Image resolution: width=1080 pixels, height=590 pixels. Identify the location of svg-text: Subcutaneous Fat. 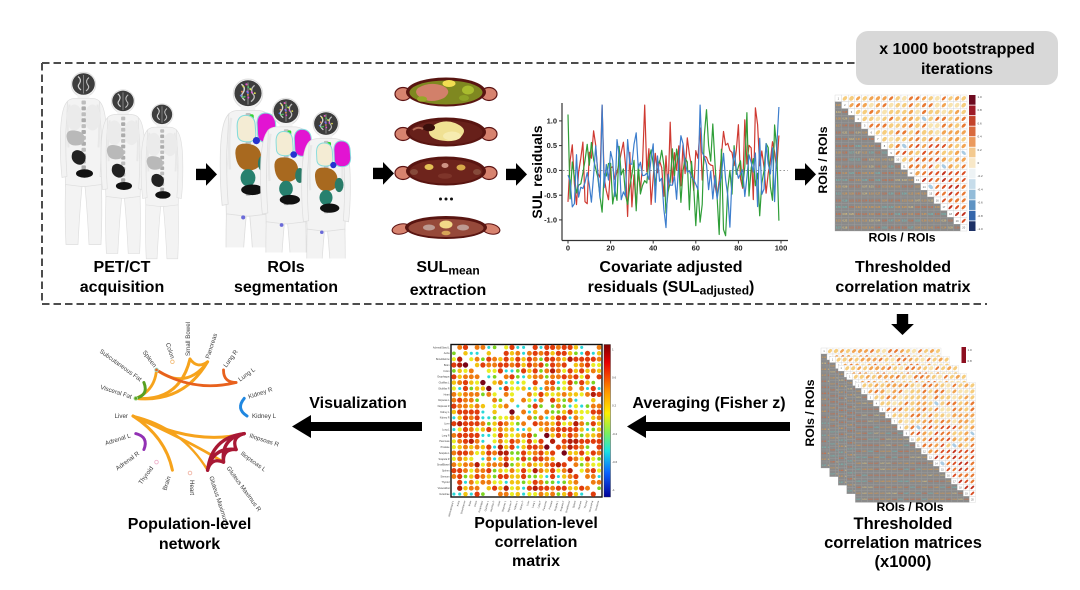
(120, 365).